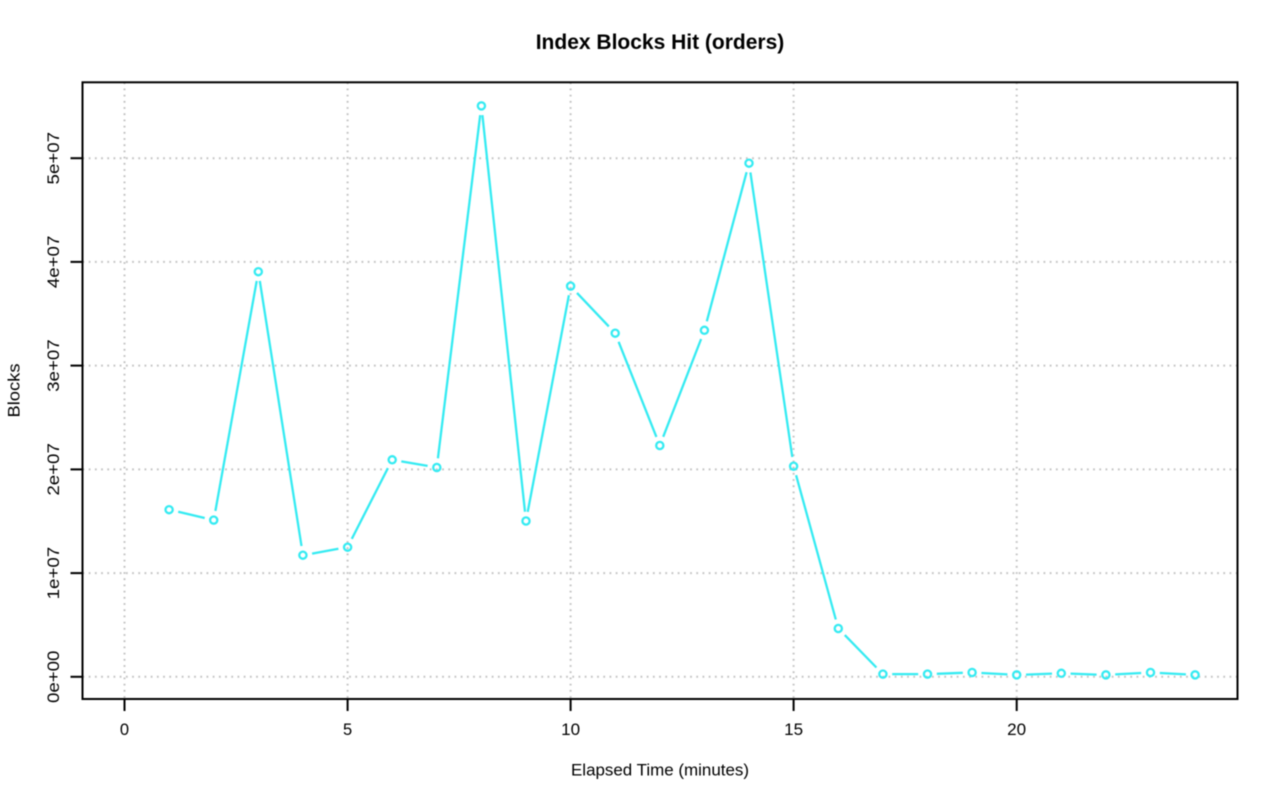 This screenshot has height=806, width=1280. What do you see at coordinates (54, 469) in the screenshot?
I see `svg-text: 2e+07` at bounding box center [54, 469].